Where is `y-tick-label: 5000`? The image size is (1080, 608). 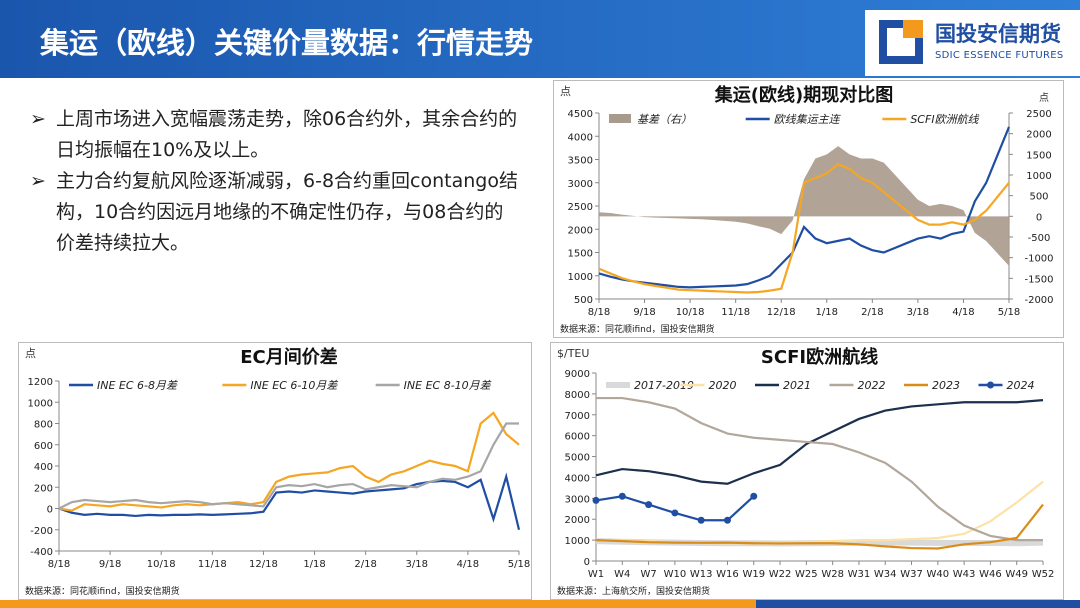 y-tick-label: 5000 is located at coordinates (577, 458).